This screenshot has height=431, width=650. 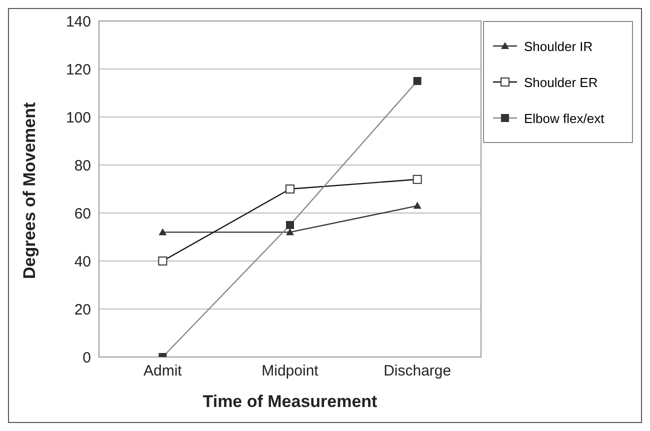 What do you see at coordinates (561, 82) in the screenshot?
I see `legend-label: Shoulder ER` at bounding box center [561, 82].